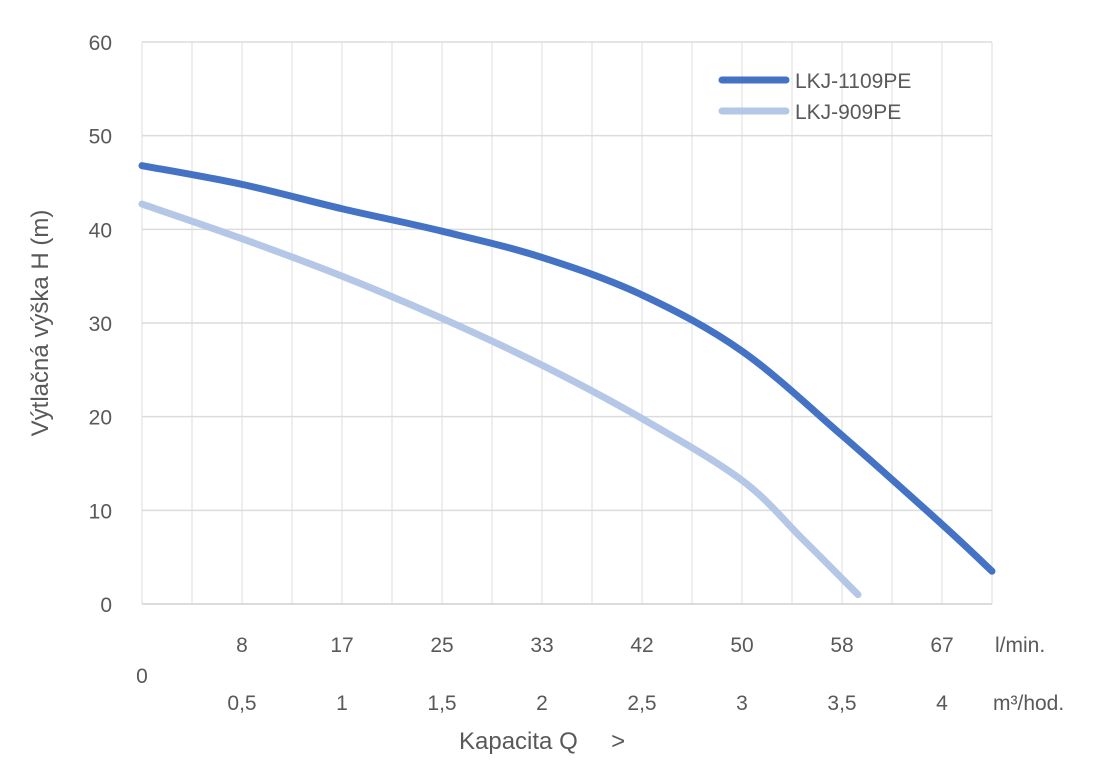 Image resolution: width=1100 pixels, height=771 pixels. What do you see at coordinates (341, 645) in the screenshot?
I see `x-tick-lmin: 17` at bounding box center [341, 645].